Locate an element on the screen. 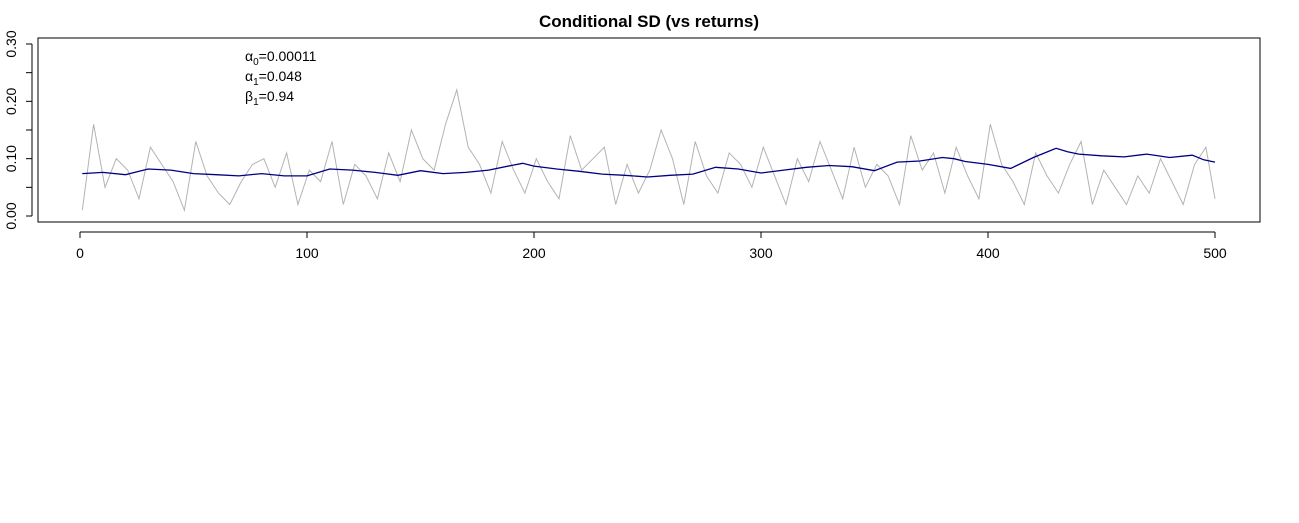 This screenshot has width=1299, height=523. svg-text: α1=0.048 is located at coordinates (273, 78).